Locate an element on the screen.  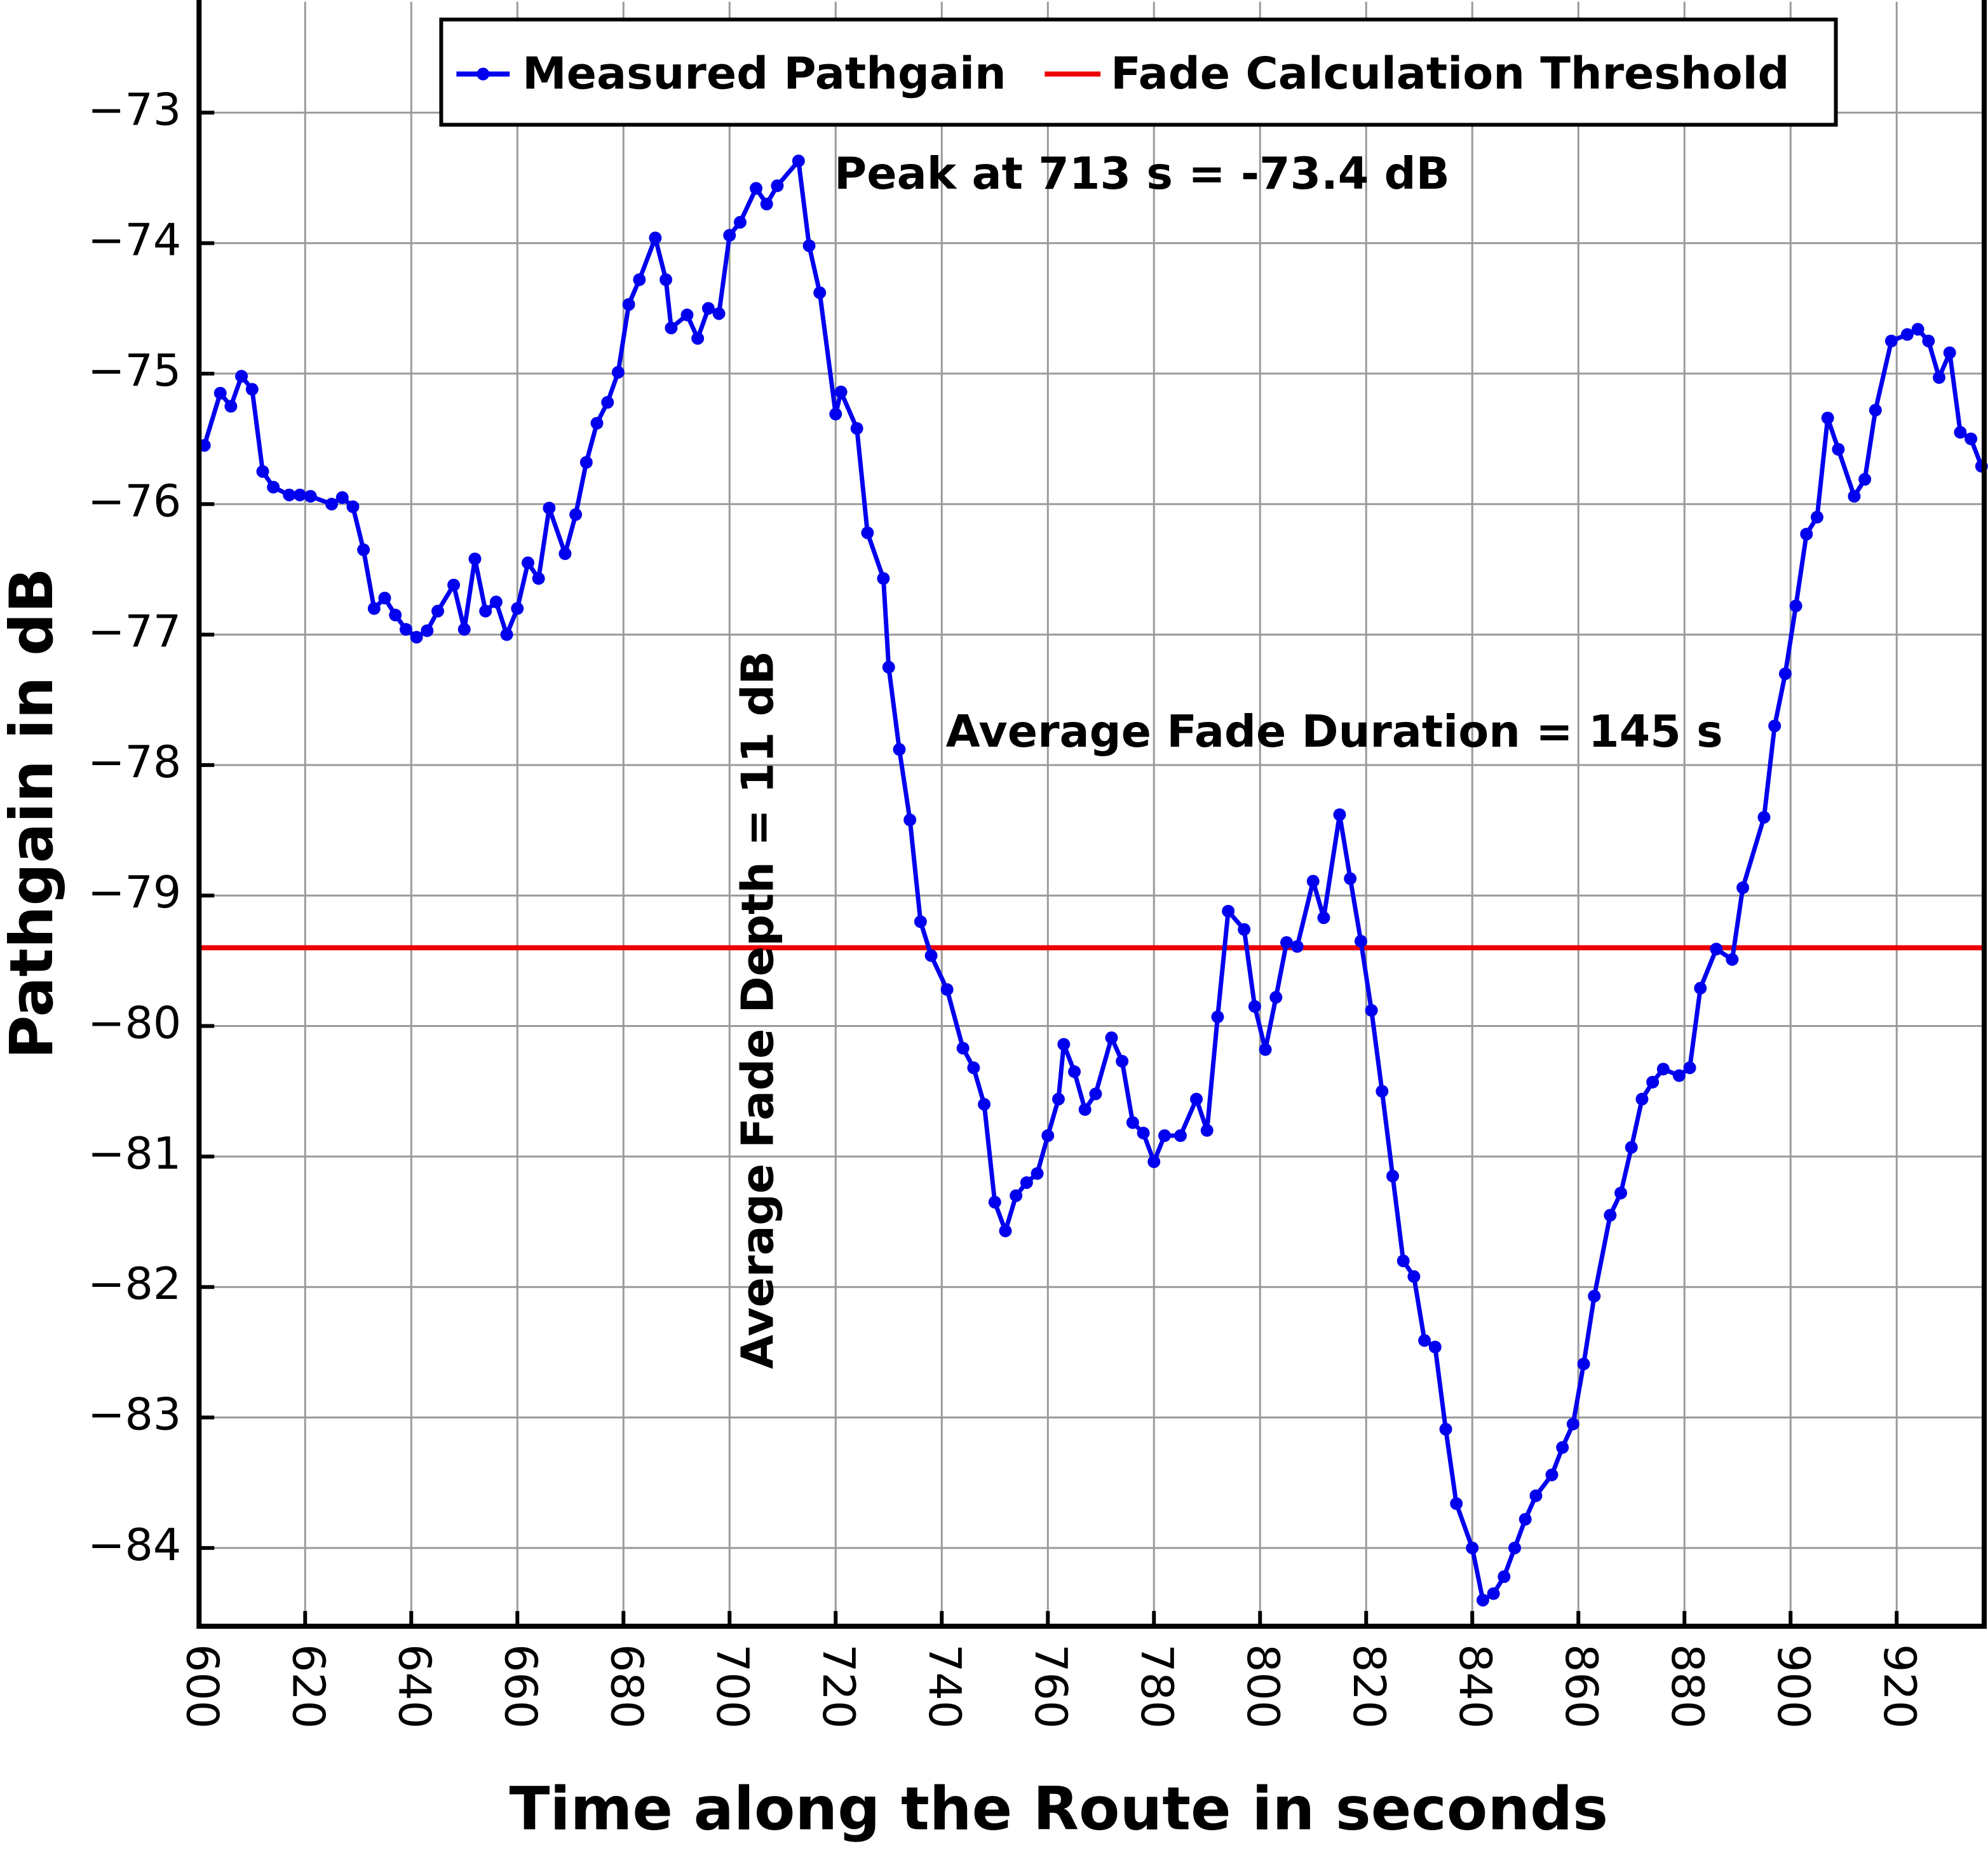
x-tick-label: 900 is located at coordinates (1794, 1687).